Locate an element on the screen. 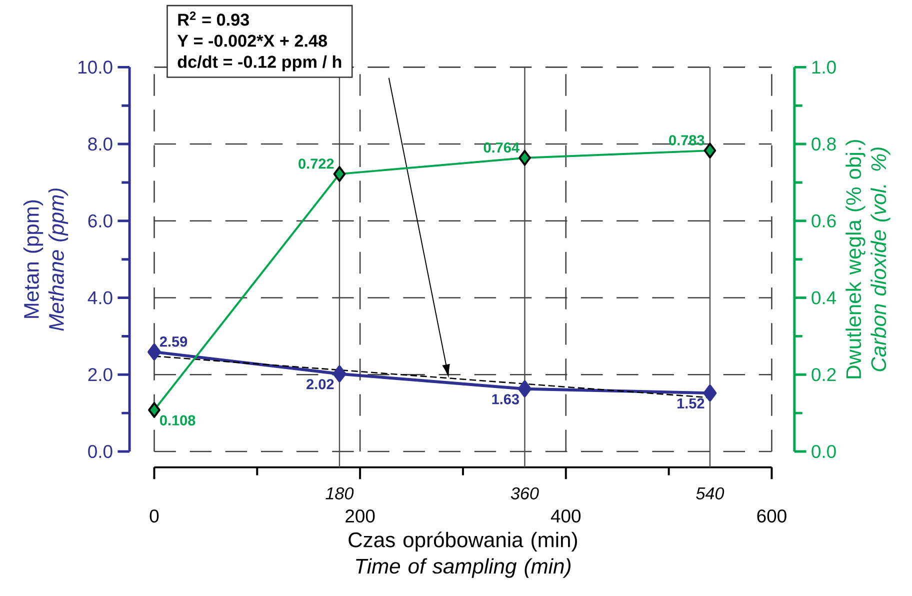  y-tick-label: 6.0 is located at coordinates (100, 221).